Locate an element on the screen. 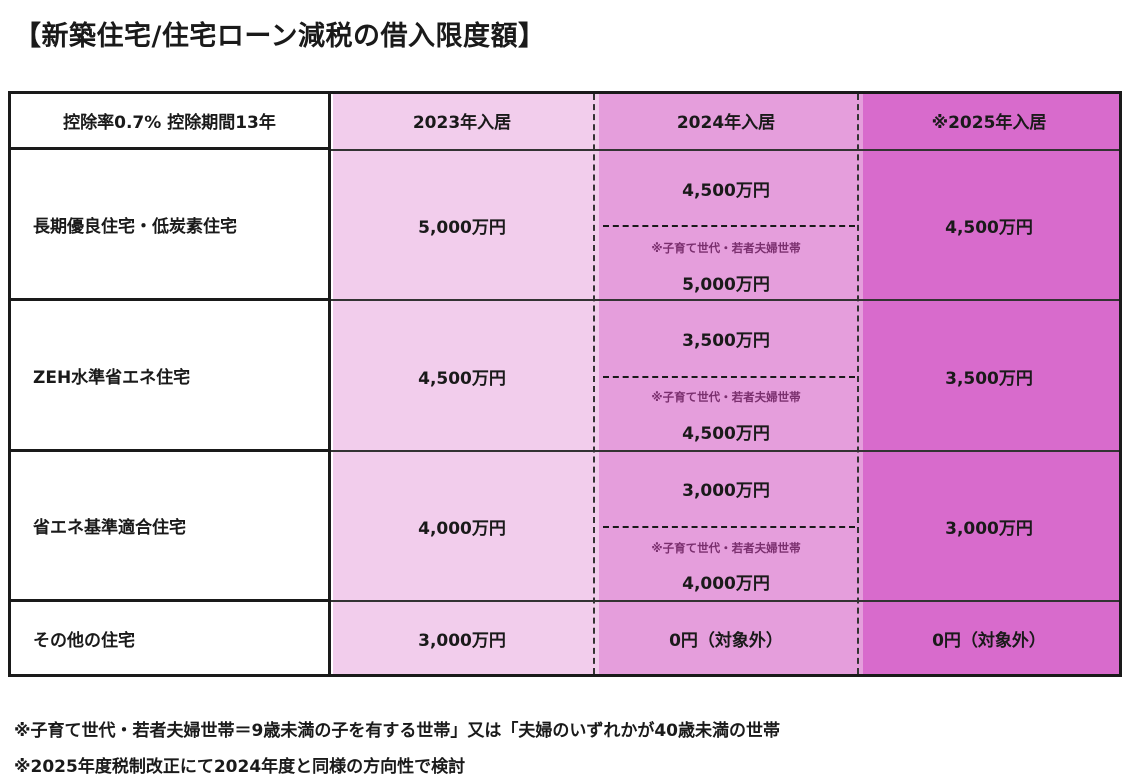  row4-2023-value: 3,000万円 is located at coordinates (462, 640).